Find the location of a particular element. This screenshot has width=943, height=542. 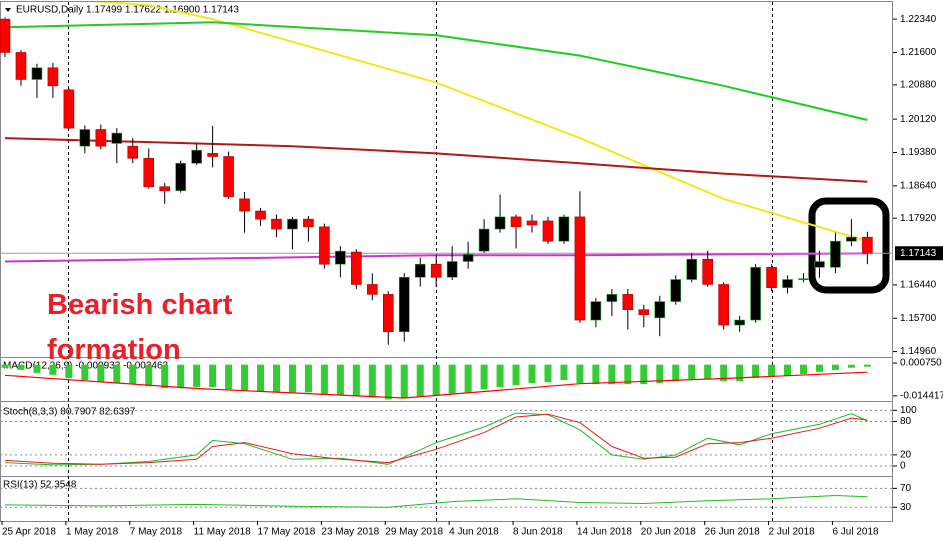

y-tick-label: 1.17920 is located at coordinates (918, 218).